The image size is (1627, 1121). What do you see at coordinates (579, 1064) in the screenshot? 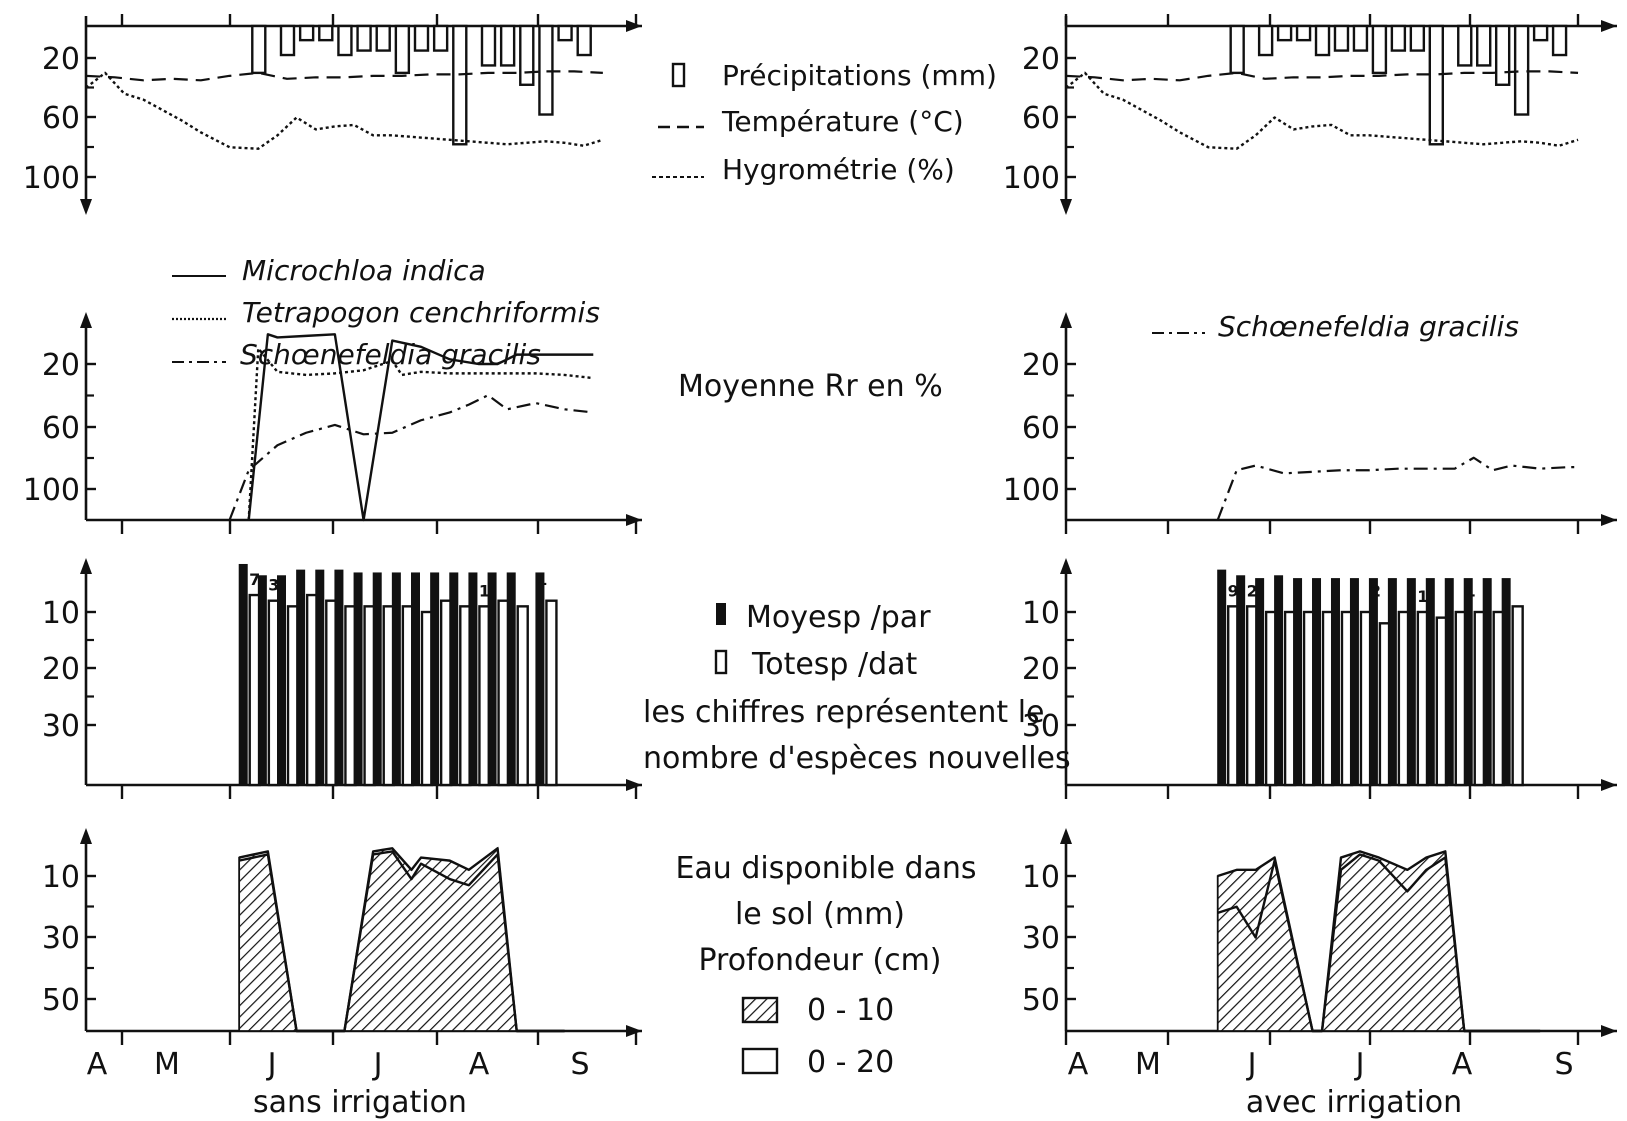
I see `month-label: S` at bounding box center [579, 1064].